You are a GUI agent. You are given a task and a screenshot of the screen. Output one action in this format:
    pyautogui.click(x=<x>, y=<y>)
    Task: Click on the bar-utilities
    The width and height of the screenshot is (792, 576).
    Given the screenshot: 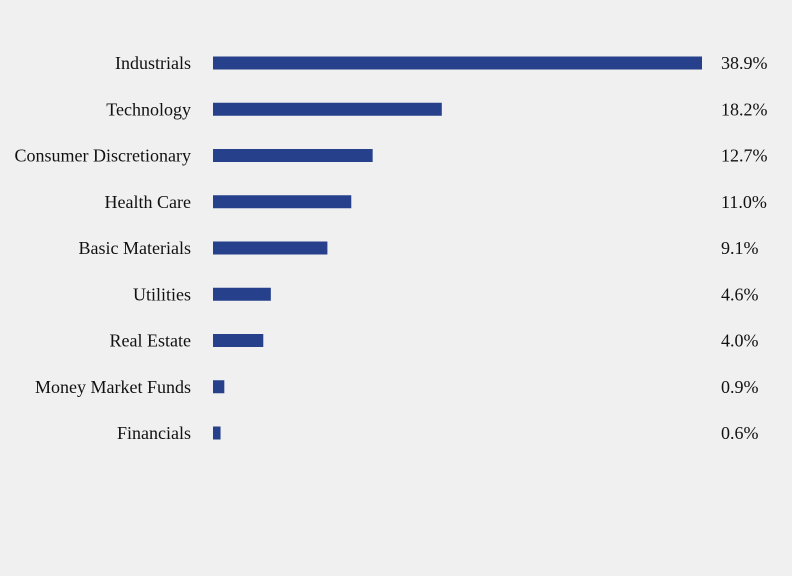 What is the action you would take?
    pyautogui.click(x=242, y=294)
    